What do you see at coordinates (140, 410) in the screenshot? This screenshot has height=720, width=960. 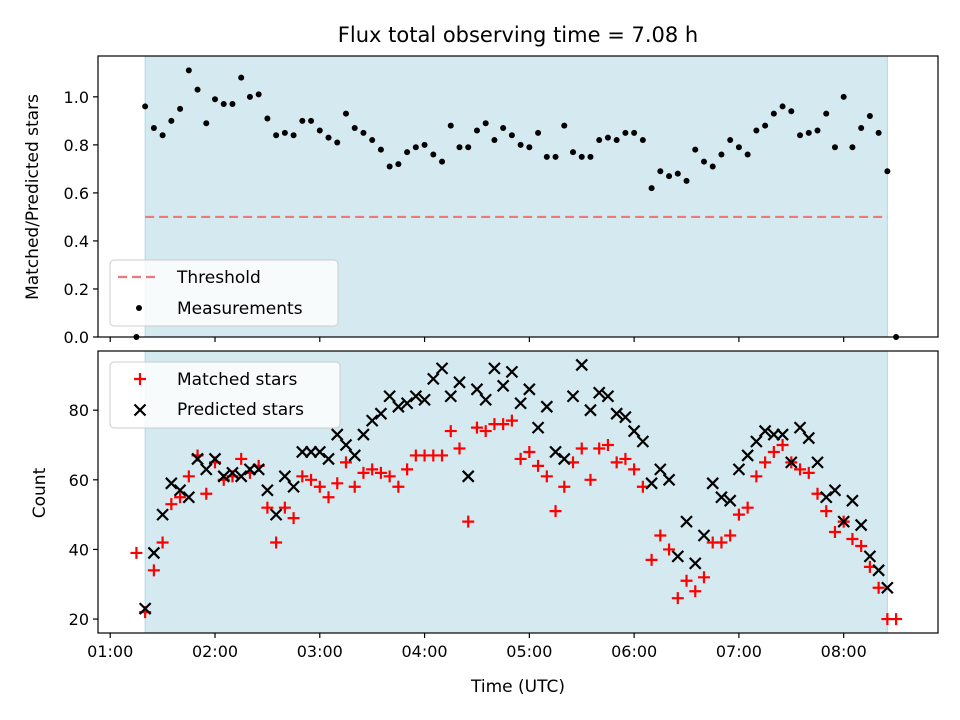 I see `legend-predicted-swatch` at bounding box center [140, 410].